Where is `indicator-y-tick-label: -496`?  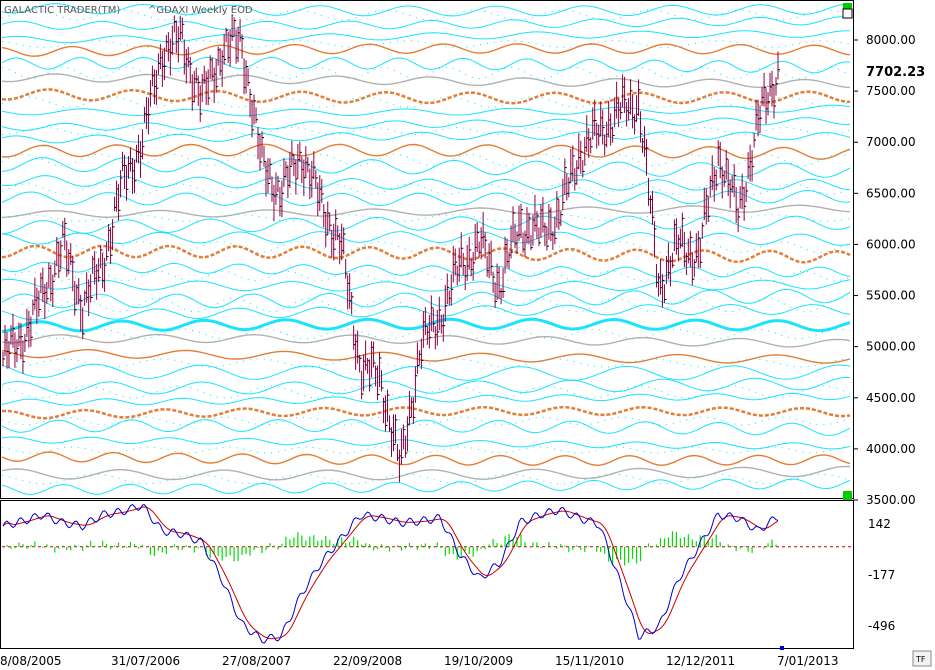
indicator-y-tick-label: -496 is located at coordinates (881, 626).